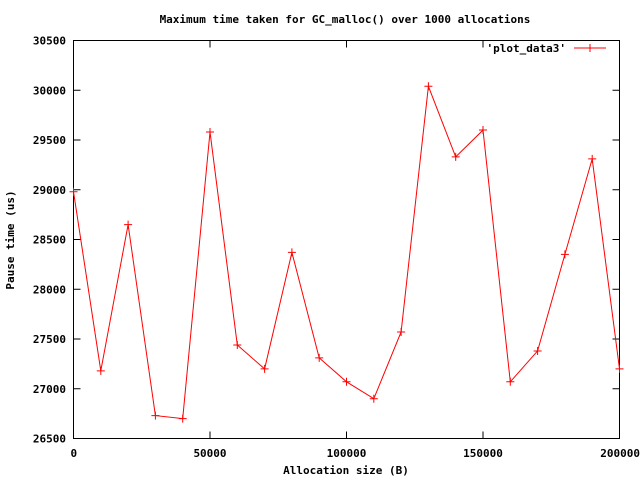  What do you see at coordinates (347, 453) in the screenshot?
I see `x-tick-label: 100000` at bounding box center [347, 453].